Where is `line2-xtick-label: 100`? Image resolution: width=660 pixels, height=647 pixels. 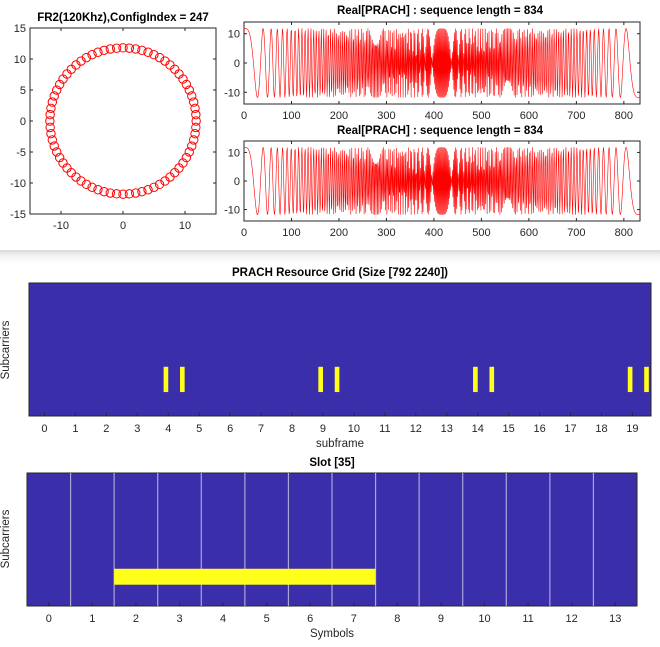 line2-xtick-label: 100 is located at coordinates (291, 233).